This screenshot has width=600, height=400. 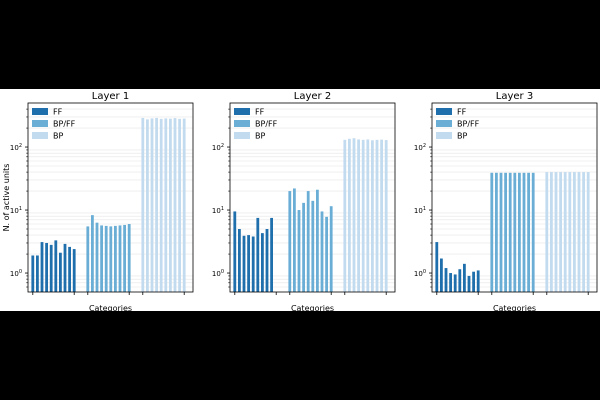 What do you see at coordinates (312, 197) in the screenshot?
I see `plot-frame` at bounding box center [312, 197].